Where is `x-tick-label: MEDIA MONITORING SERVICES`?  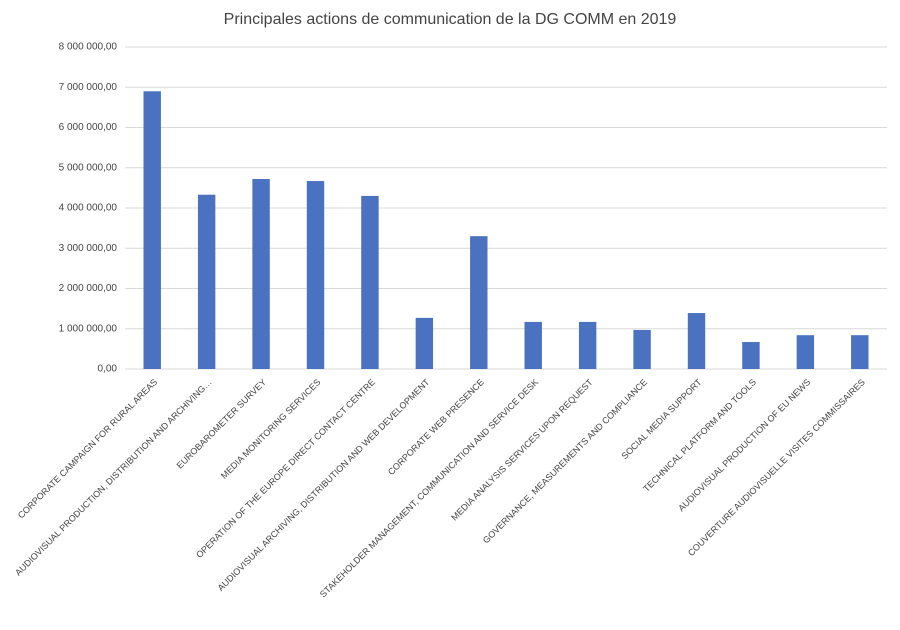
x-tick-label: MEDIA MONITORING SERVICES is located at coordinates (271, 429).